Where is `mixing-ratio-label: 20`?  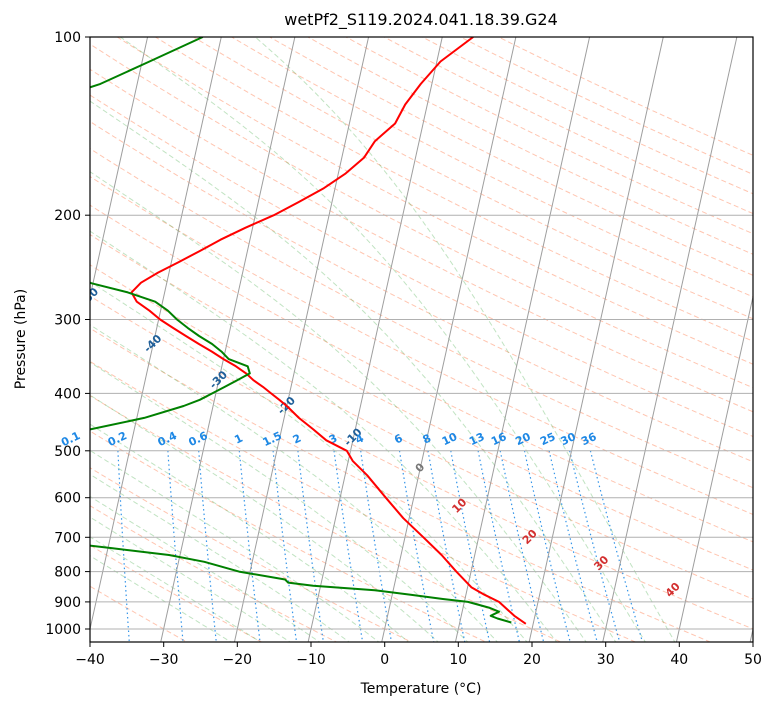 mixing-ratio-label: 20 is located at coordinates (523, 439).